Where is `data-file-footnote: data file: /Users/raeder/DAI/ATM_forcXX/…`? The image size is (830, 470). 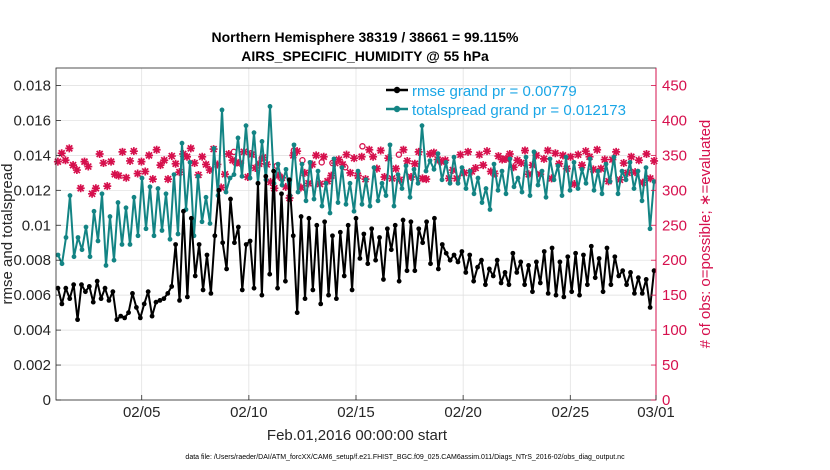
data-file-footnote: data file: /Users/raeder/DAI/ATM_forcXX/… is located at coordinates (405, 457).